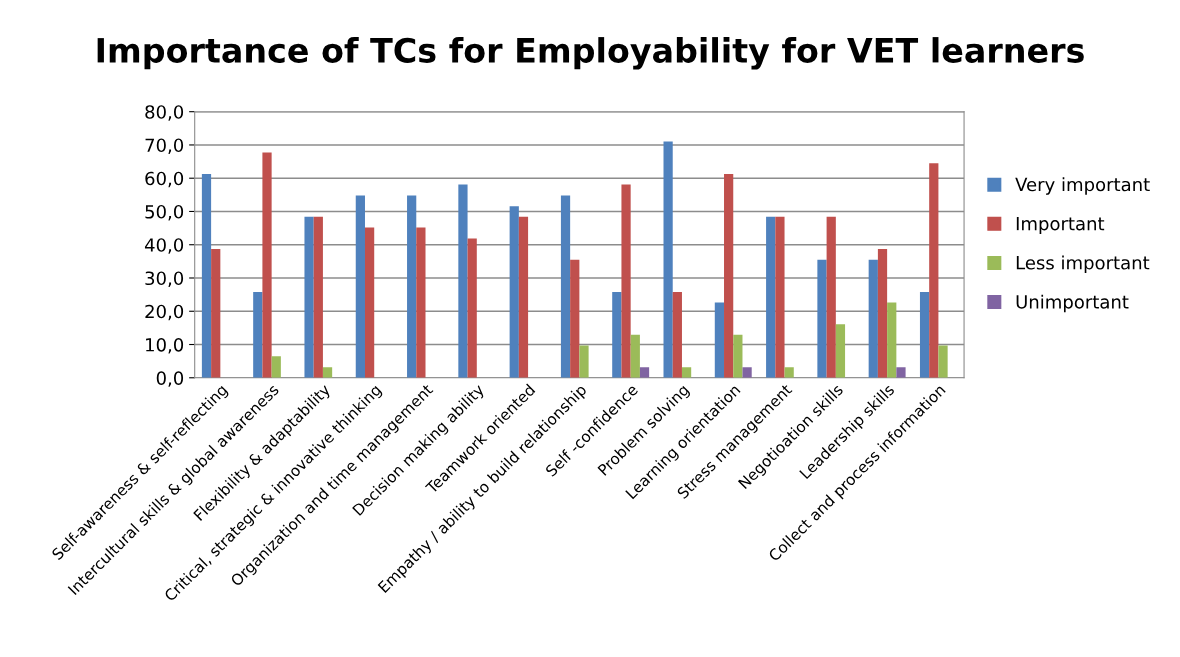  Describe the element at coordinates (164, 212) in the screenshot. I see `y-tick-label: 50,0` at that location.